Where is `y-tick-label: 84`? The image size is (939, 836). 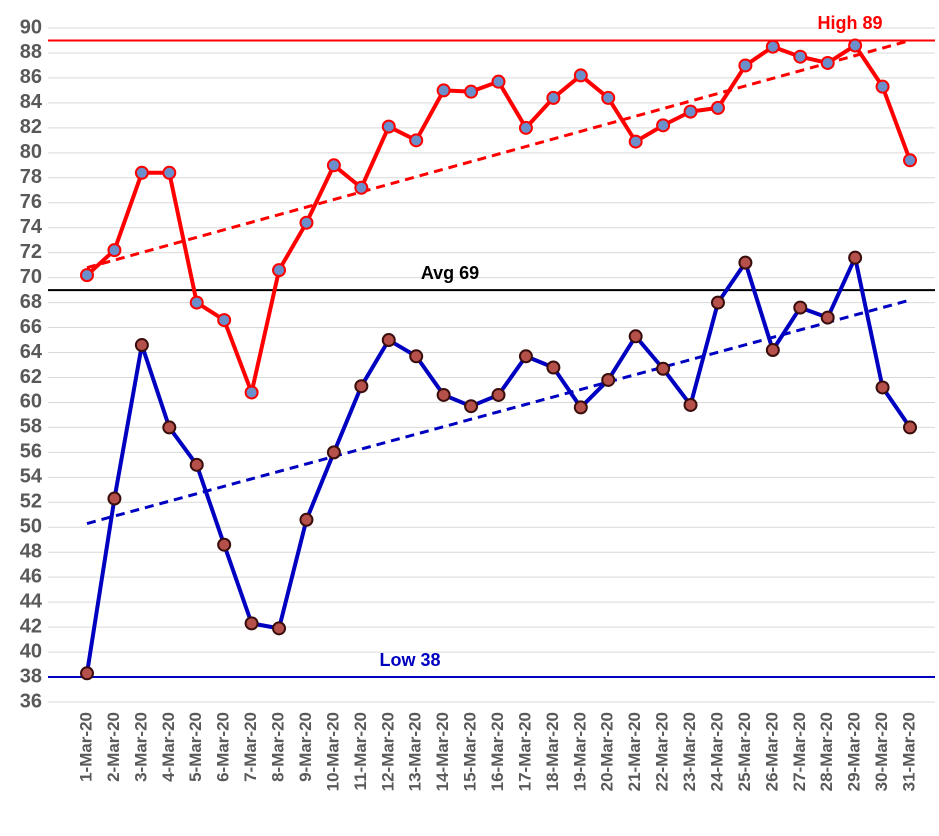
y-tick-label: 84 is located at coordinates (31, 102).